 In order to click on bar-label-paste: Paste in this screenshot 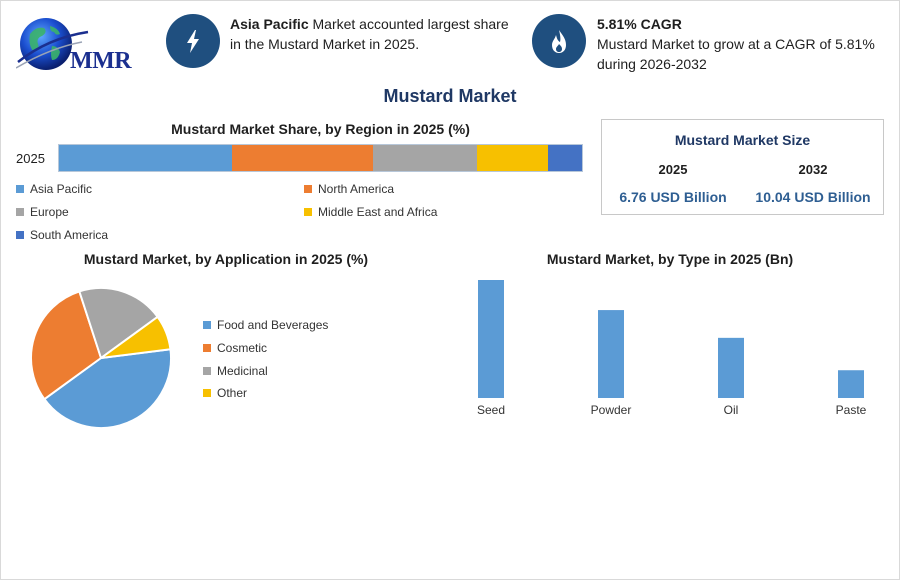, I will do `click(851, 410)`.